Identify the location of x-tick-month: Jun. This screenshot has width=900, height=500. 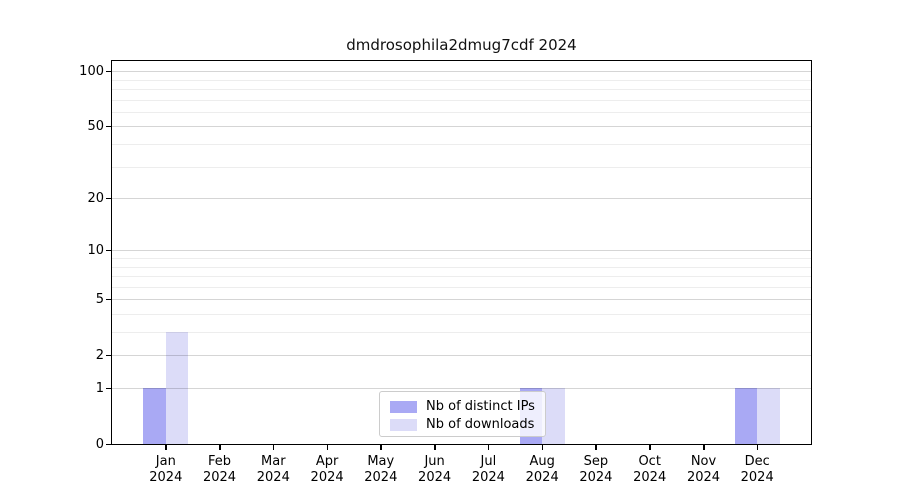
(434, 461).